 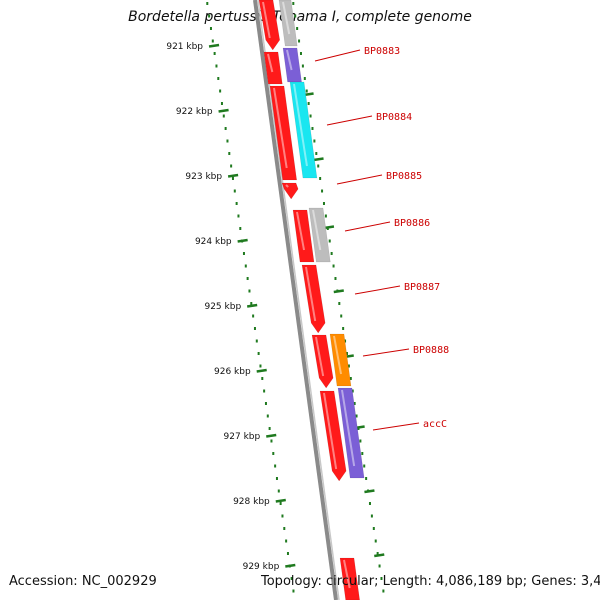 I want to click on accession-text: Accession: NC_002929, so click(x=83, y=581).